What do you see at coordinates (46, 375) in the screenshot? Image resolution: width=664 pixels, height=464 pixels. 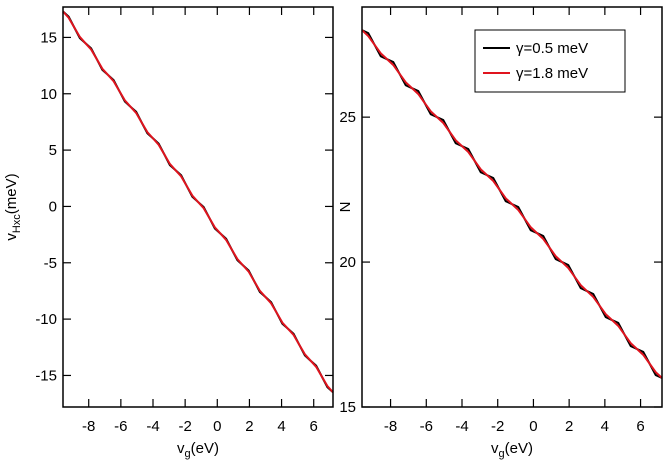 I see `y-tick-label: -15` at bounding box center [46, 375].